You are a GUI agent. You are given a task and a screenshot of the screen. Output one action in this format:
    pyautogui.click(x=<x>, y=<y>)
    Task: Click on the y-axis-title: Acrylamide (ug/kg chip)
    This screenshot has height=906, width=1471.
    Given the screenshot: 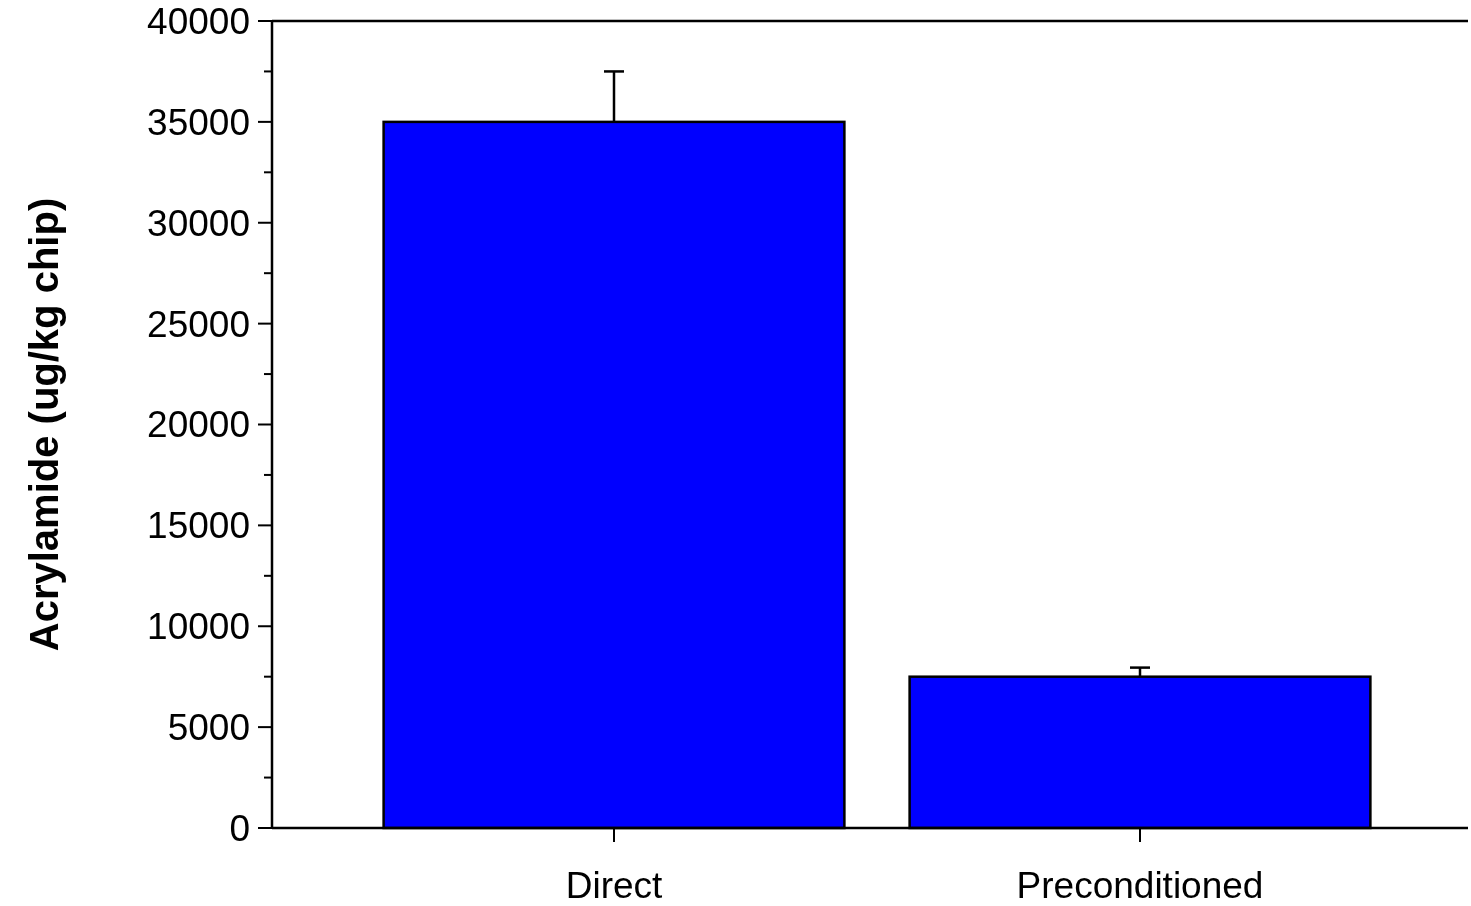 What is the action you would take?
    pyautogui.click(x=44, y=424)
    